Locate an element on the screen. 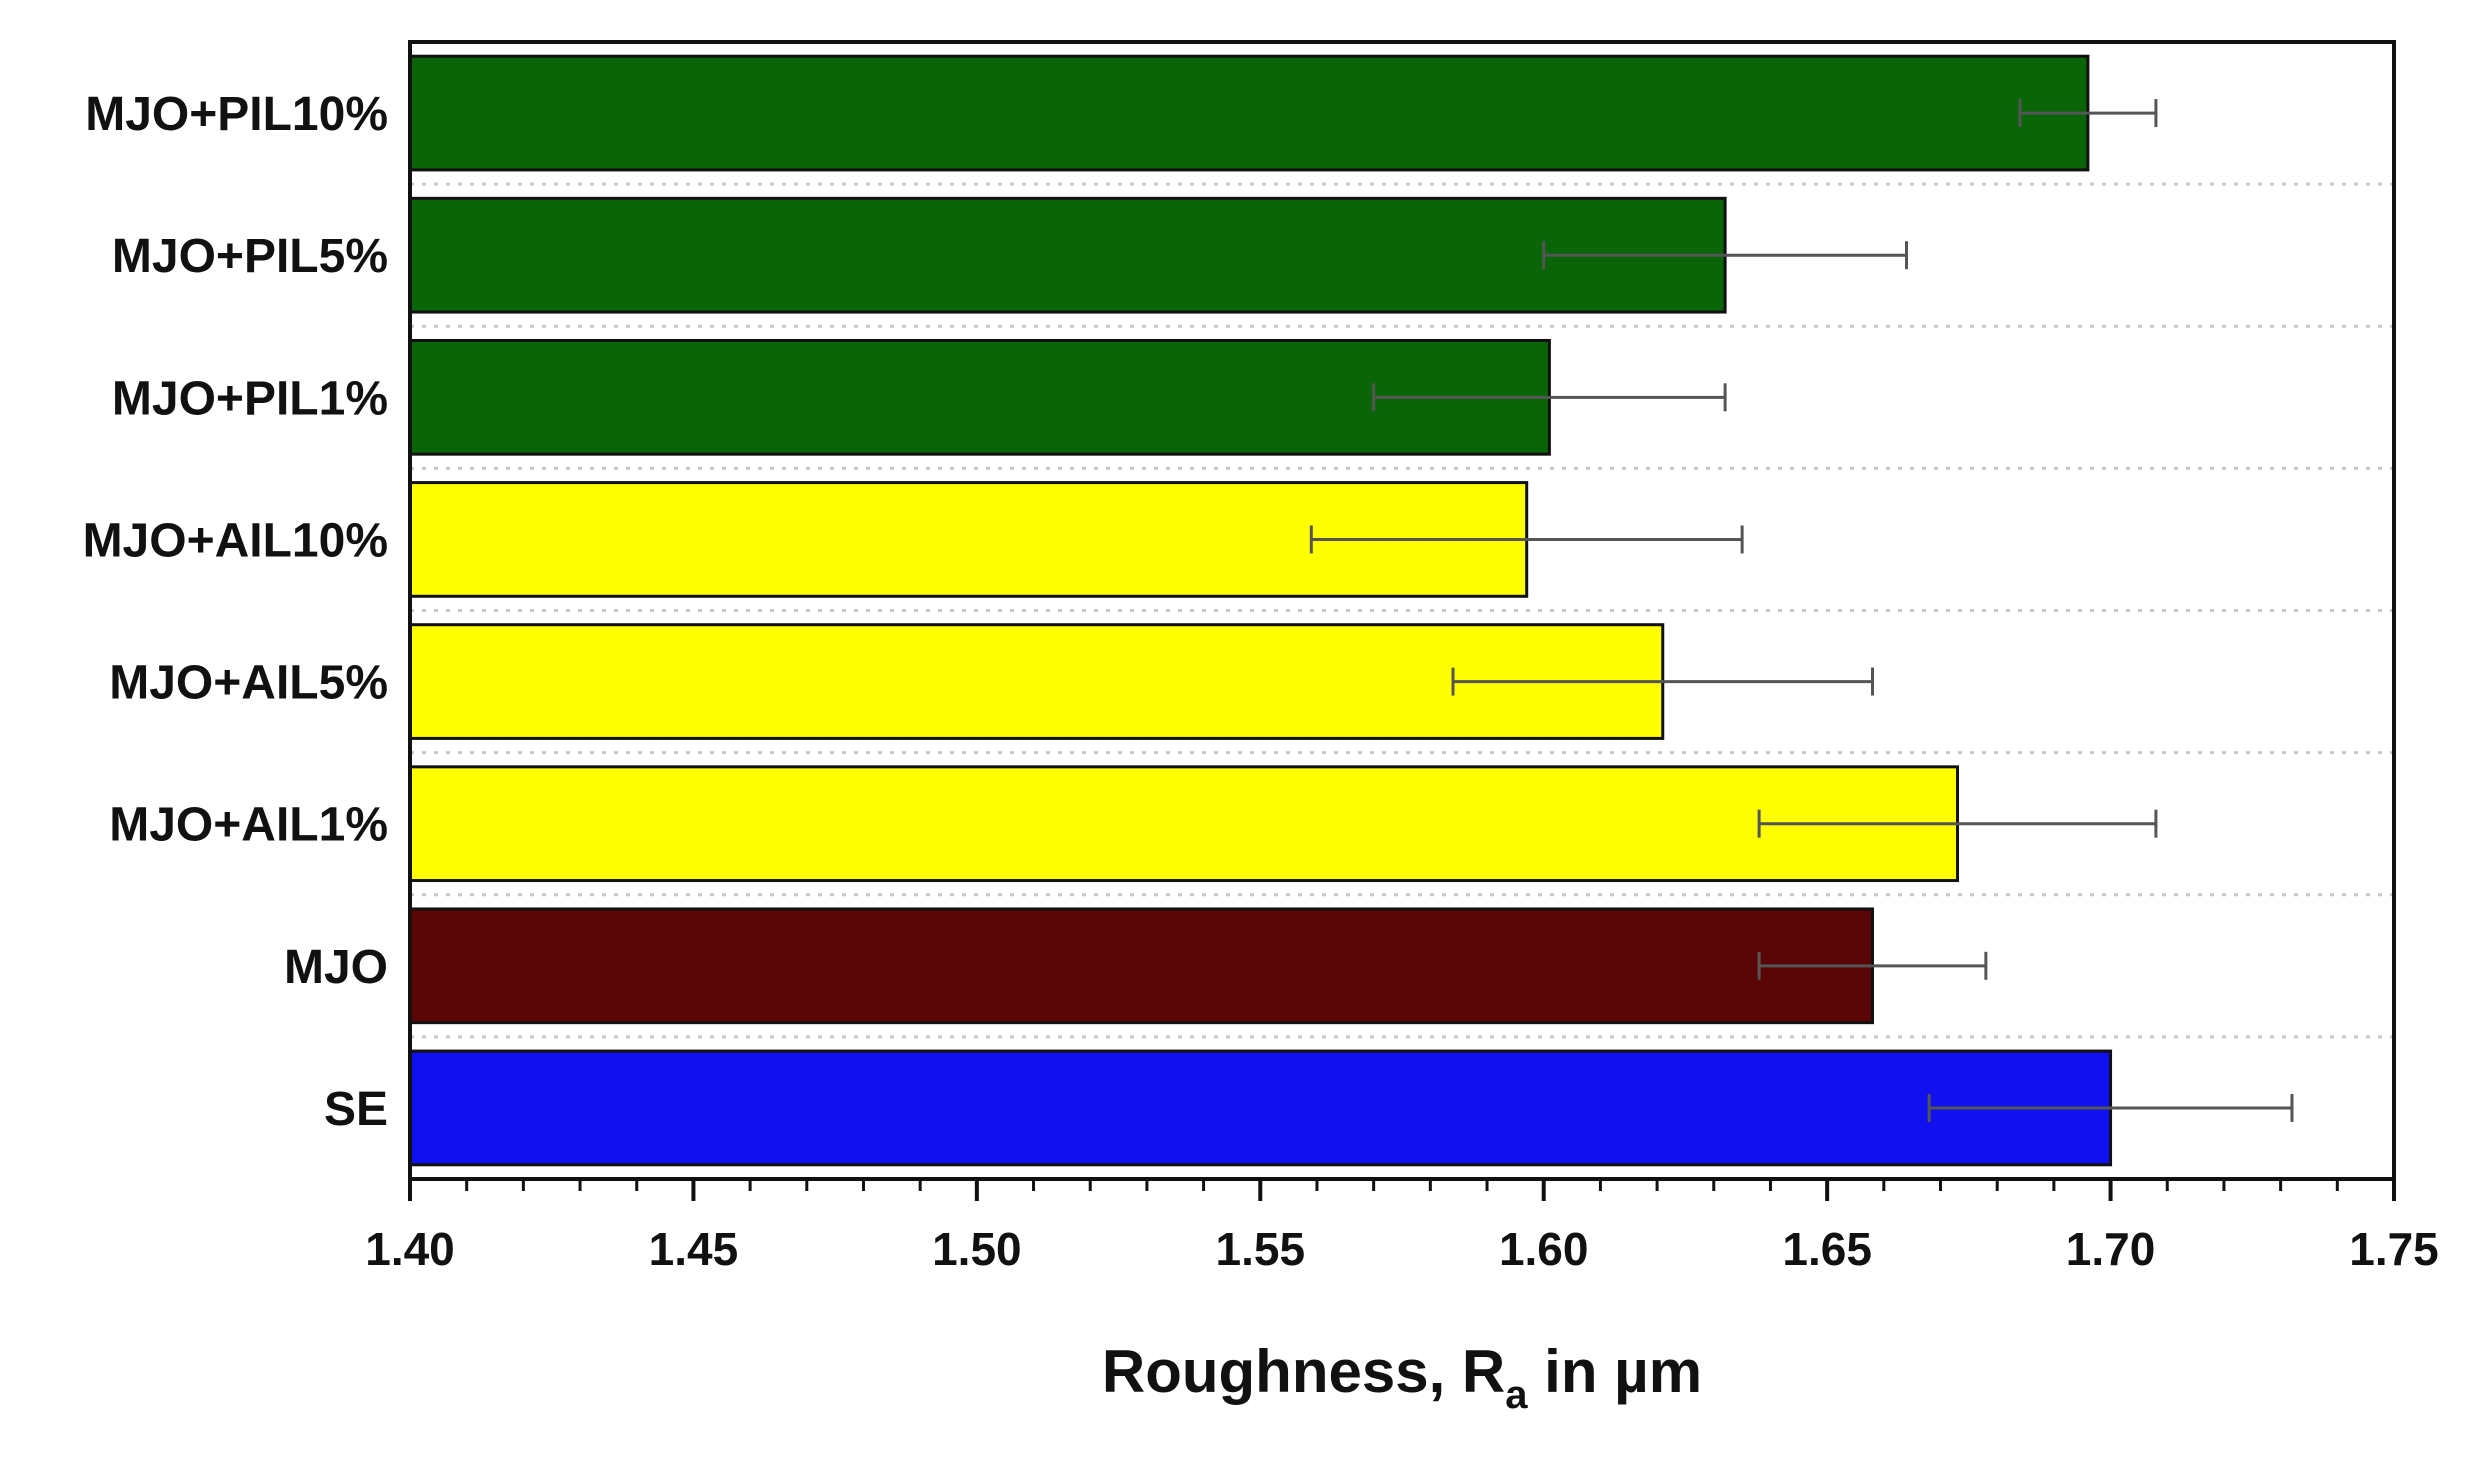  x-axis-tick-labels: 1.40 1.45 1.50 1.55 1.60 1.65 1.70 1.75 is located at coordinates (1402, 1249).